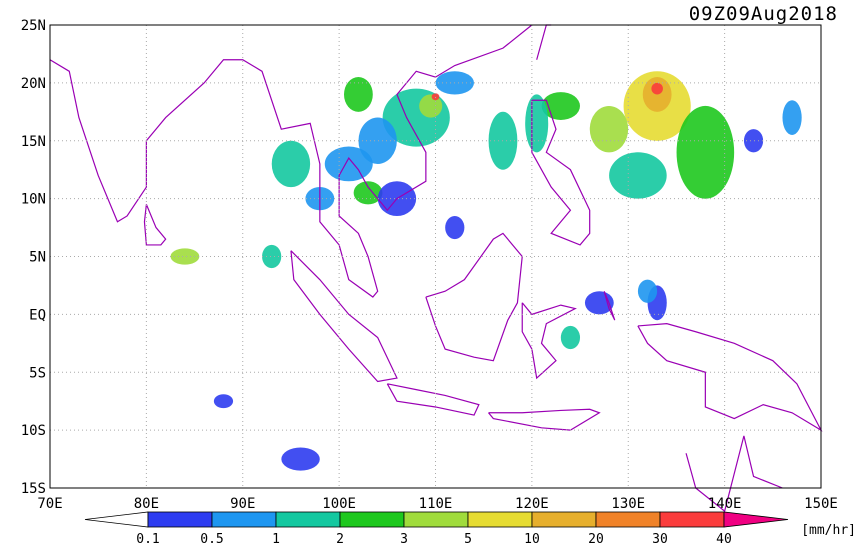 The height and width of the screenshot is (548, 864). What do you see at coordinates (37, 373) in the screenshot?
I see `lat-label: 5S` at bounding box center [37, 373].